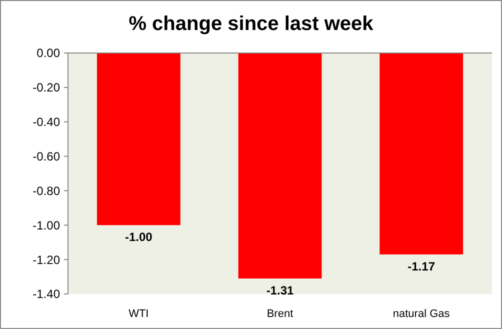 The image size is (502, 329). I want to click on y-tick-label: -0.60, so click(46, 156).